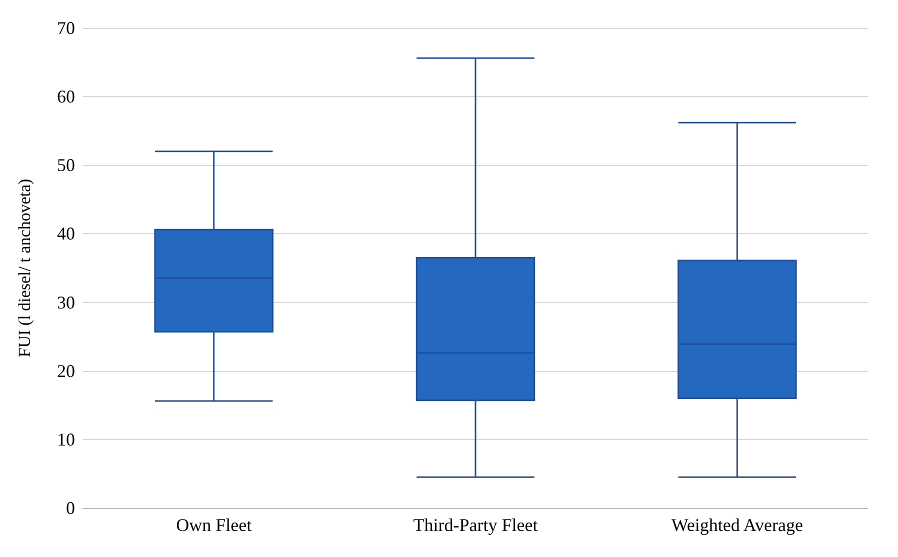 This screenshot has height=557, width=898. Describe the element at coordinates (24, 268) in the screenshot. I see `y-axis-title: FUI (l diesel/ t anchoveta)` at that location.